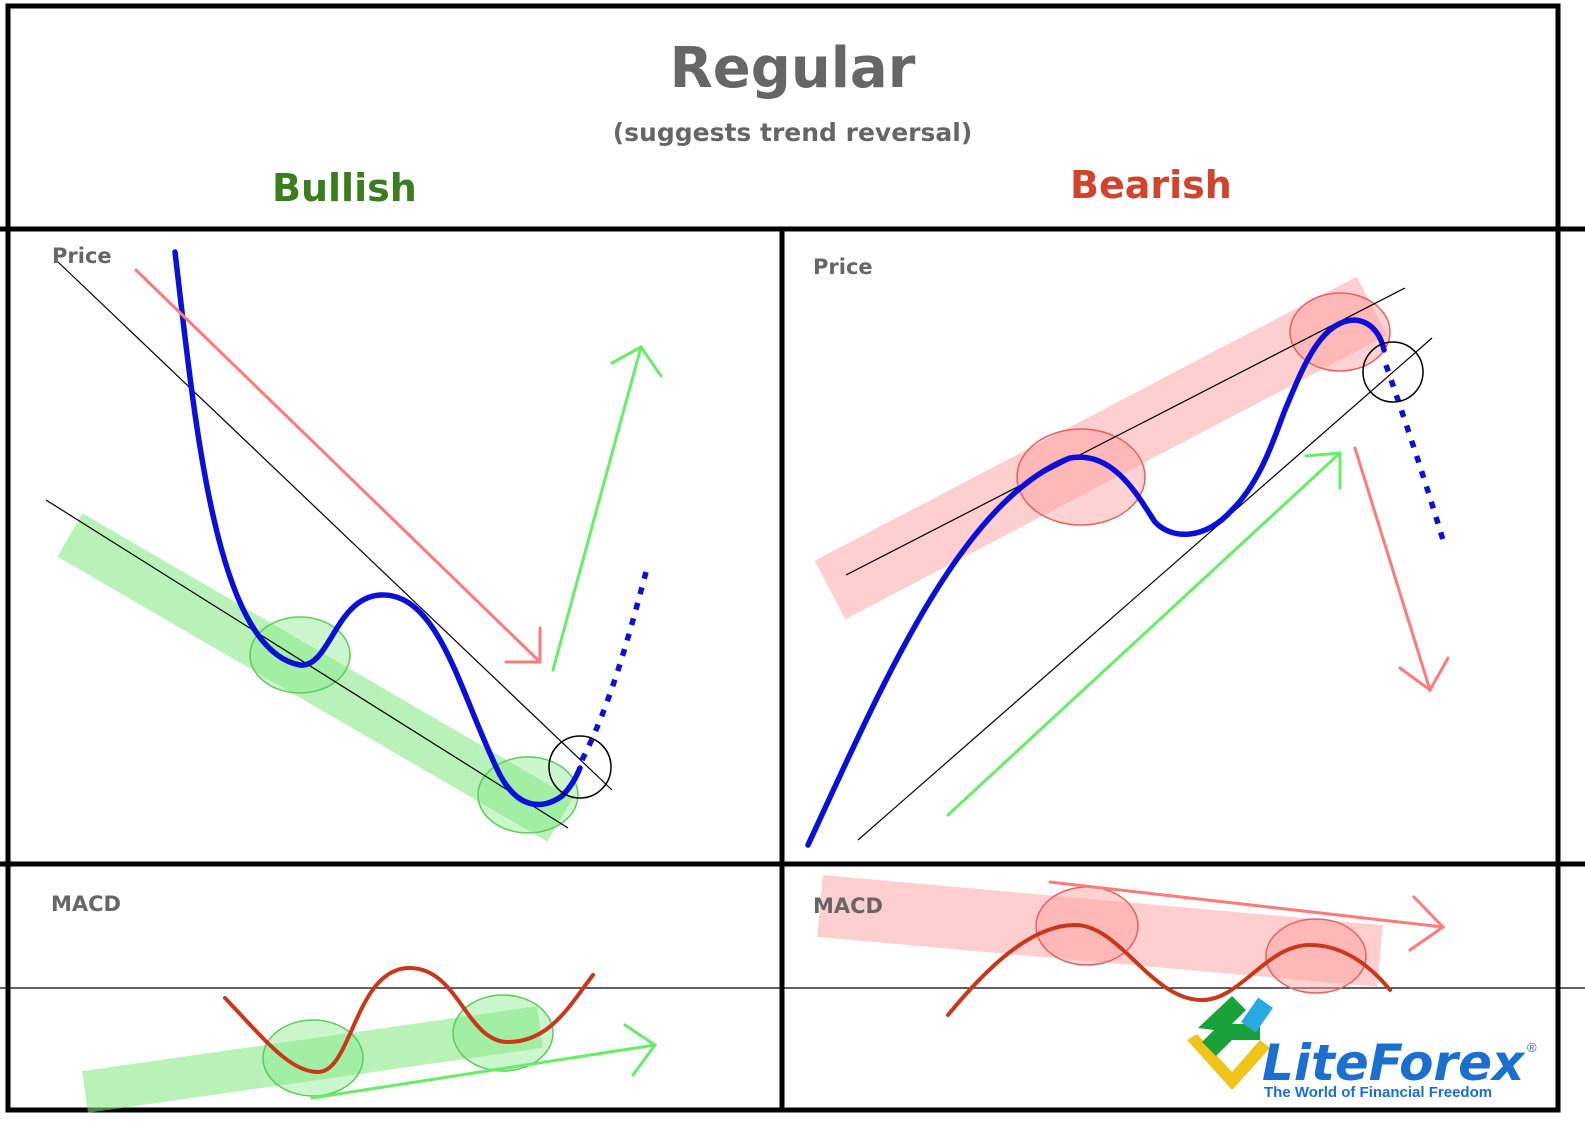 The height and width of the screenshot is (1131, 1585). What do you see at coordinates (86, 904) in the screenshot?
I see `bullish-macd-label: MACD` at bounding box center [86, 904].